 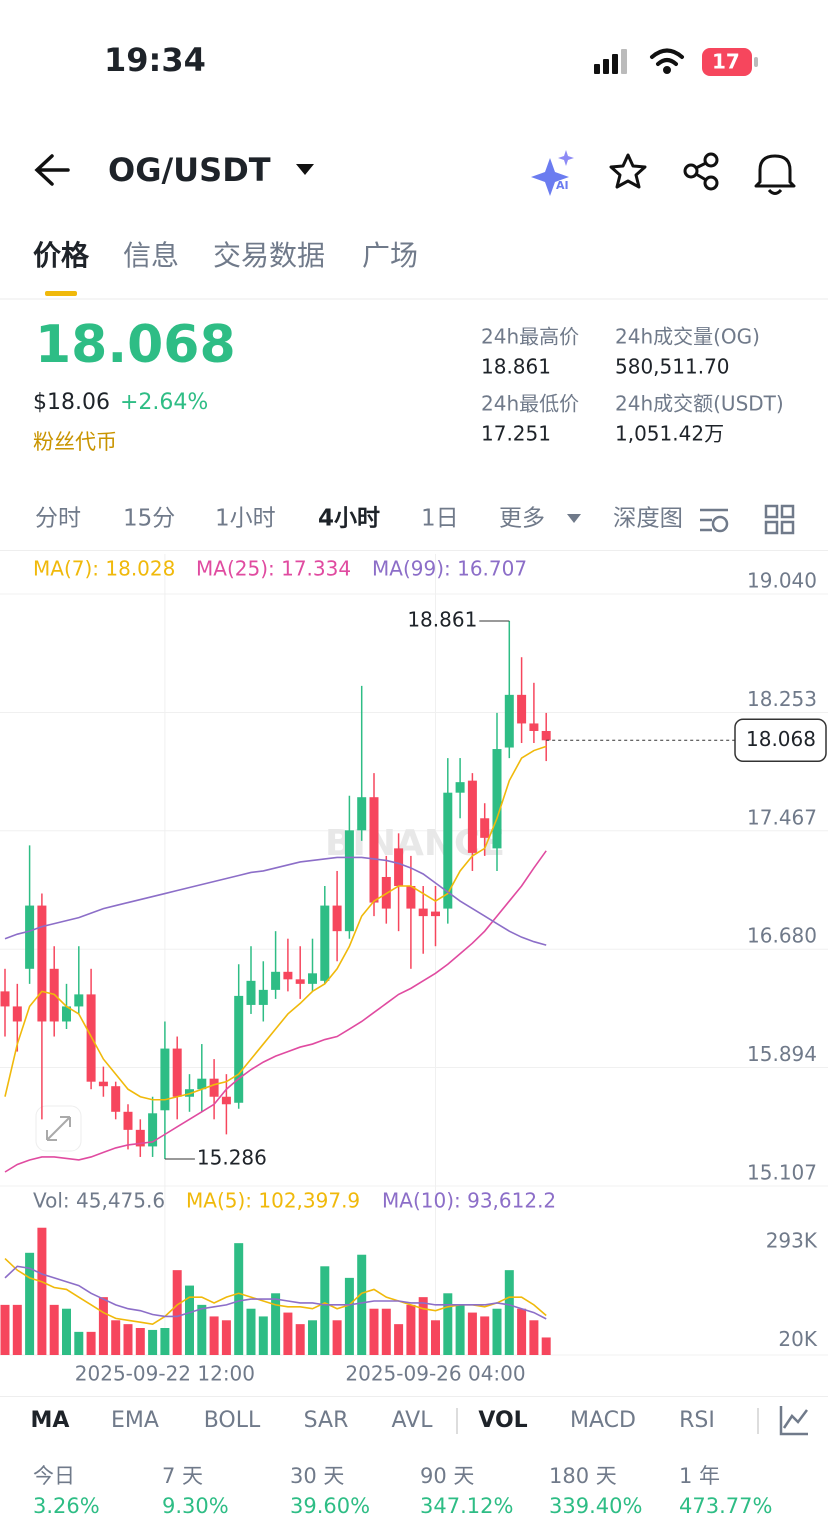 I want to click on stat-value: 17.251, so click(x=516, y=434).